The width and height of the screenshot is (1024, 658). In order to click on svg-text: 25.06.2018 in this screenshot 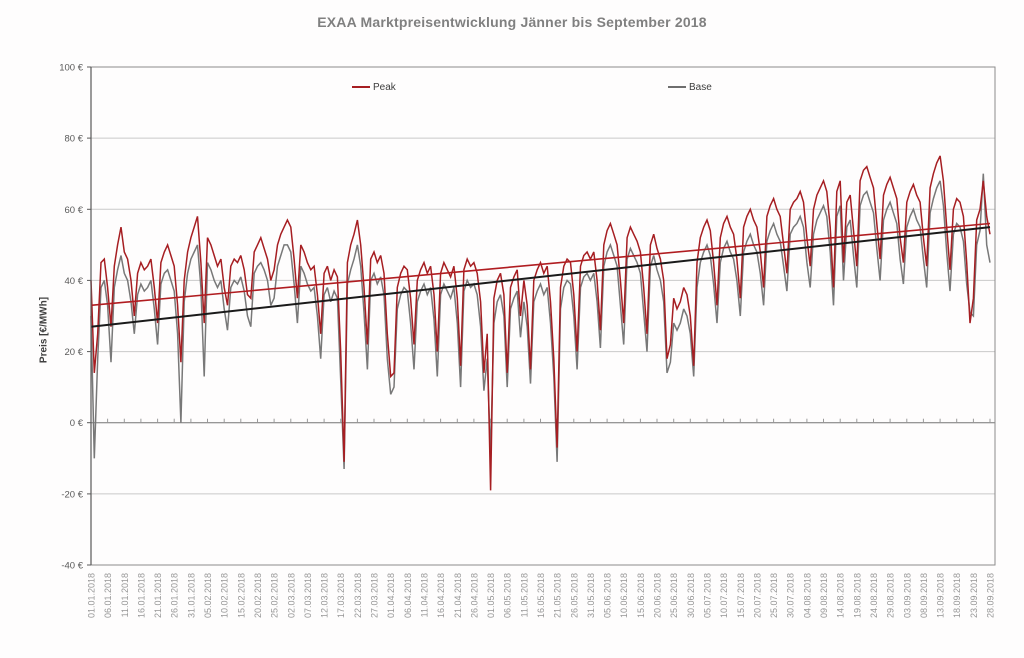, I will do `click(674, 595)`.